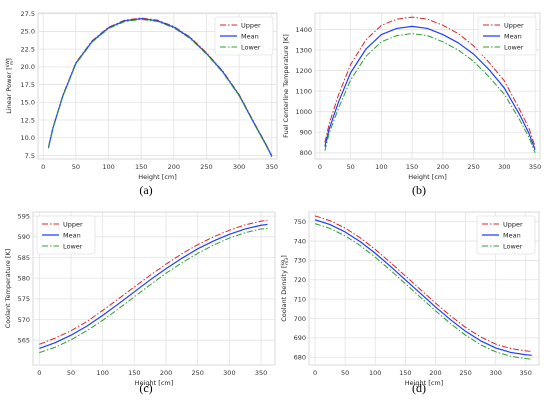  What do you see at coordinates (405, 373) in the screenshot?
I see `panel-d-x-tick-label: 150` at bounding box center [405, 373].